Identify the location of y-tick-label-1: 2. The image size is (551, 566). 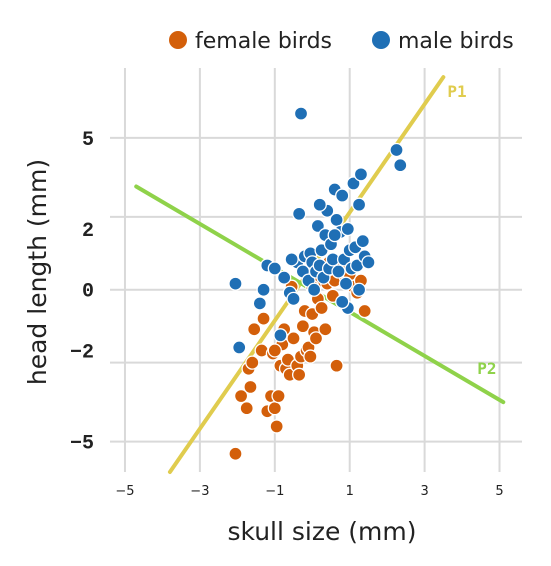
(88, 231).